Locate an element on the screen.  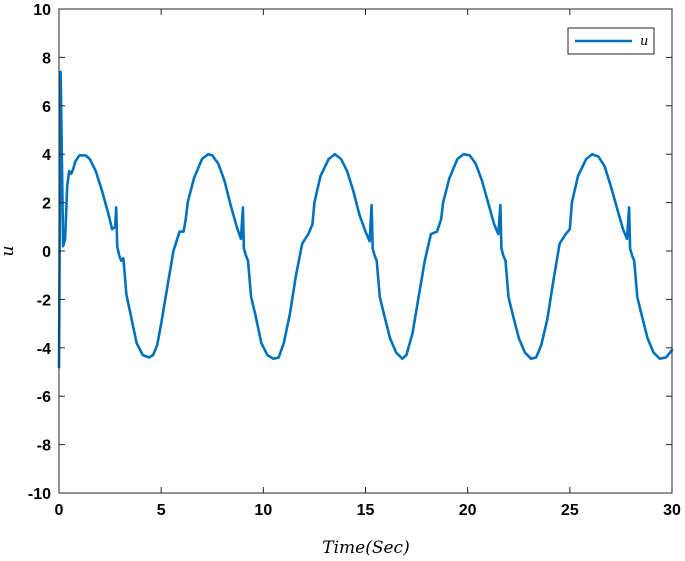
y-tick-label: 4 is located at coordinates (46, 155).